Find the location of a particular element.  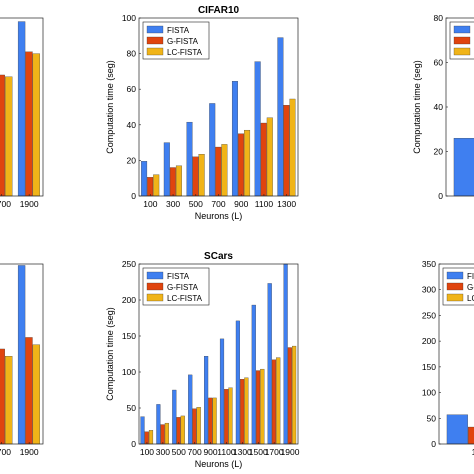

chart-title: SCars is located at coordinates (218, 256).